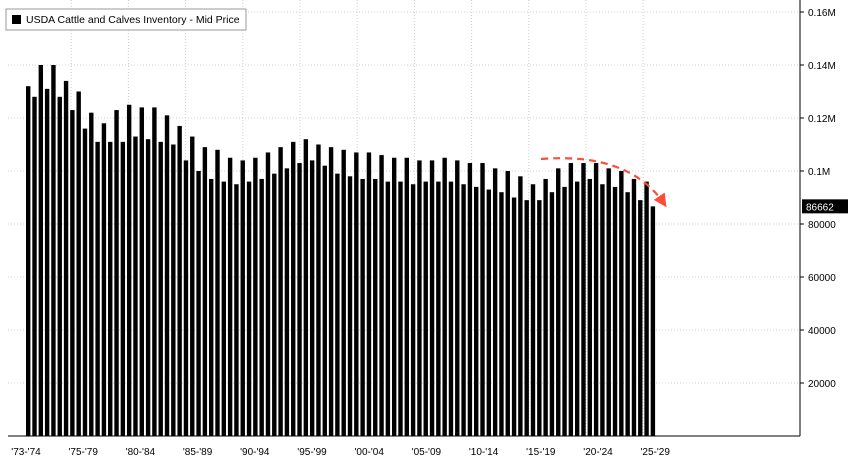  What do you see at coordinates (83, 452) in the screenshot?
I see `x-tick-label: '75-'79` at bounding box center [83, 452].